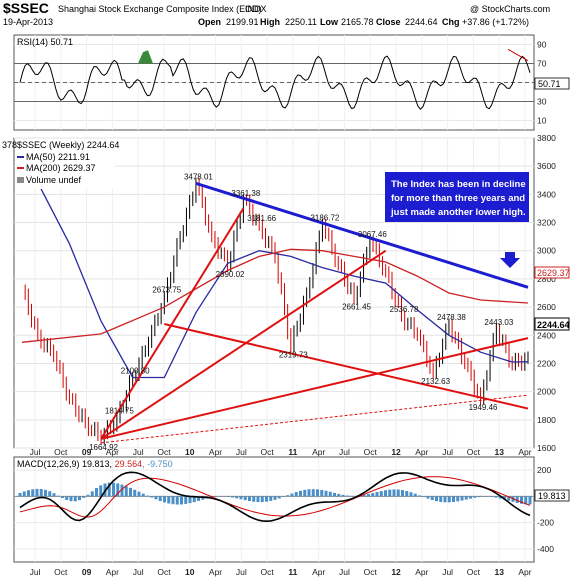 The height and width of the screenshot is (582, 571). What do you see at coordinates (546, 223) in the screenshot?
I see `price-tick-label: 3200` at bounding box center [546, 223].